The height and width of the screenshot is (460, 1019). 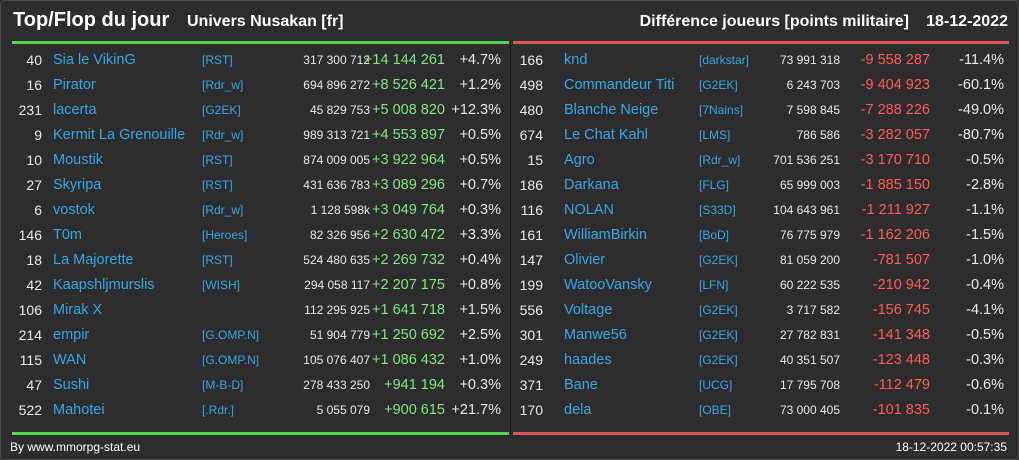 I want to click on alliance-tag-link: [7Nains], so click(x=721, y=110).